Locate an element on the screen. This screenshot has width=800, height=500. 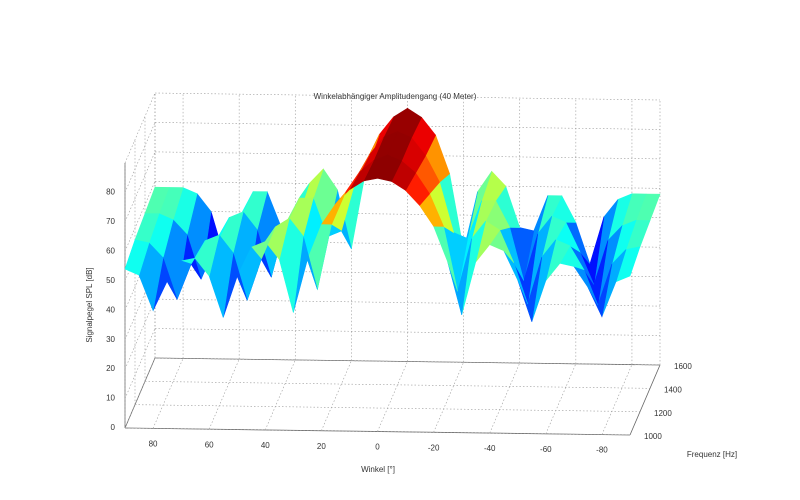
z-tick-label: 0 is located at coordinates (113, 427).